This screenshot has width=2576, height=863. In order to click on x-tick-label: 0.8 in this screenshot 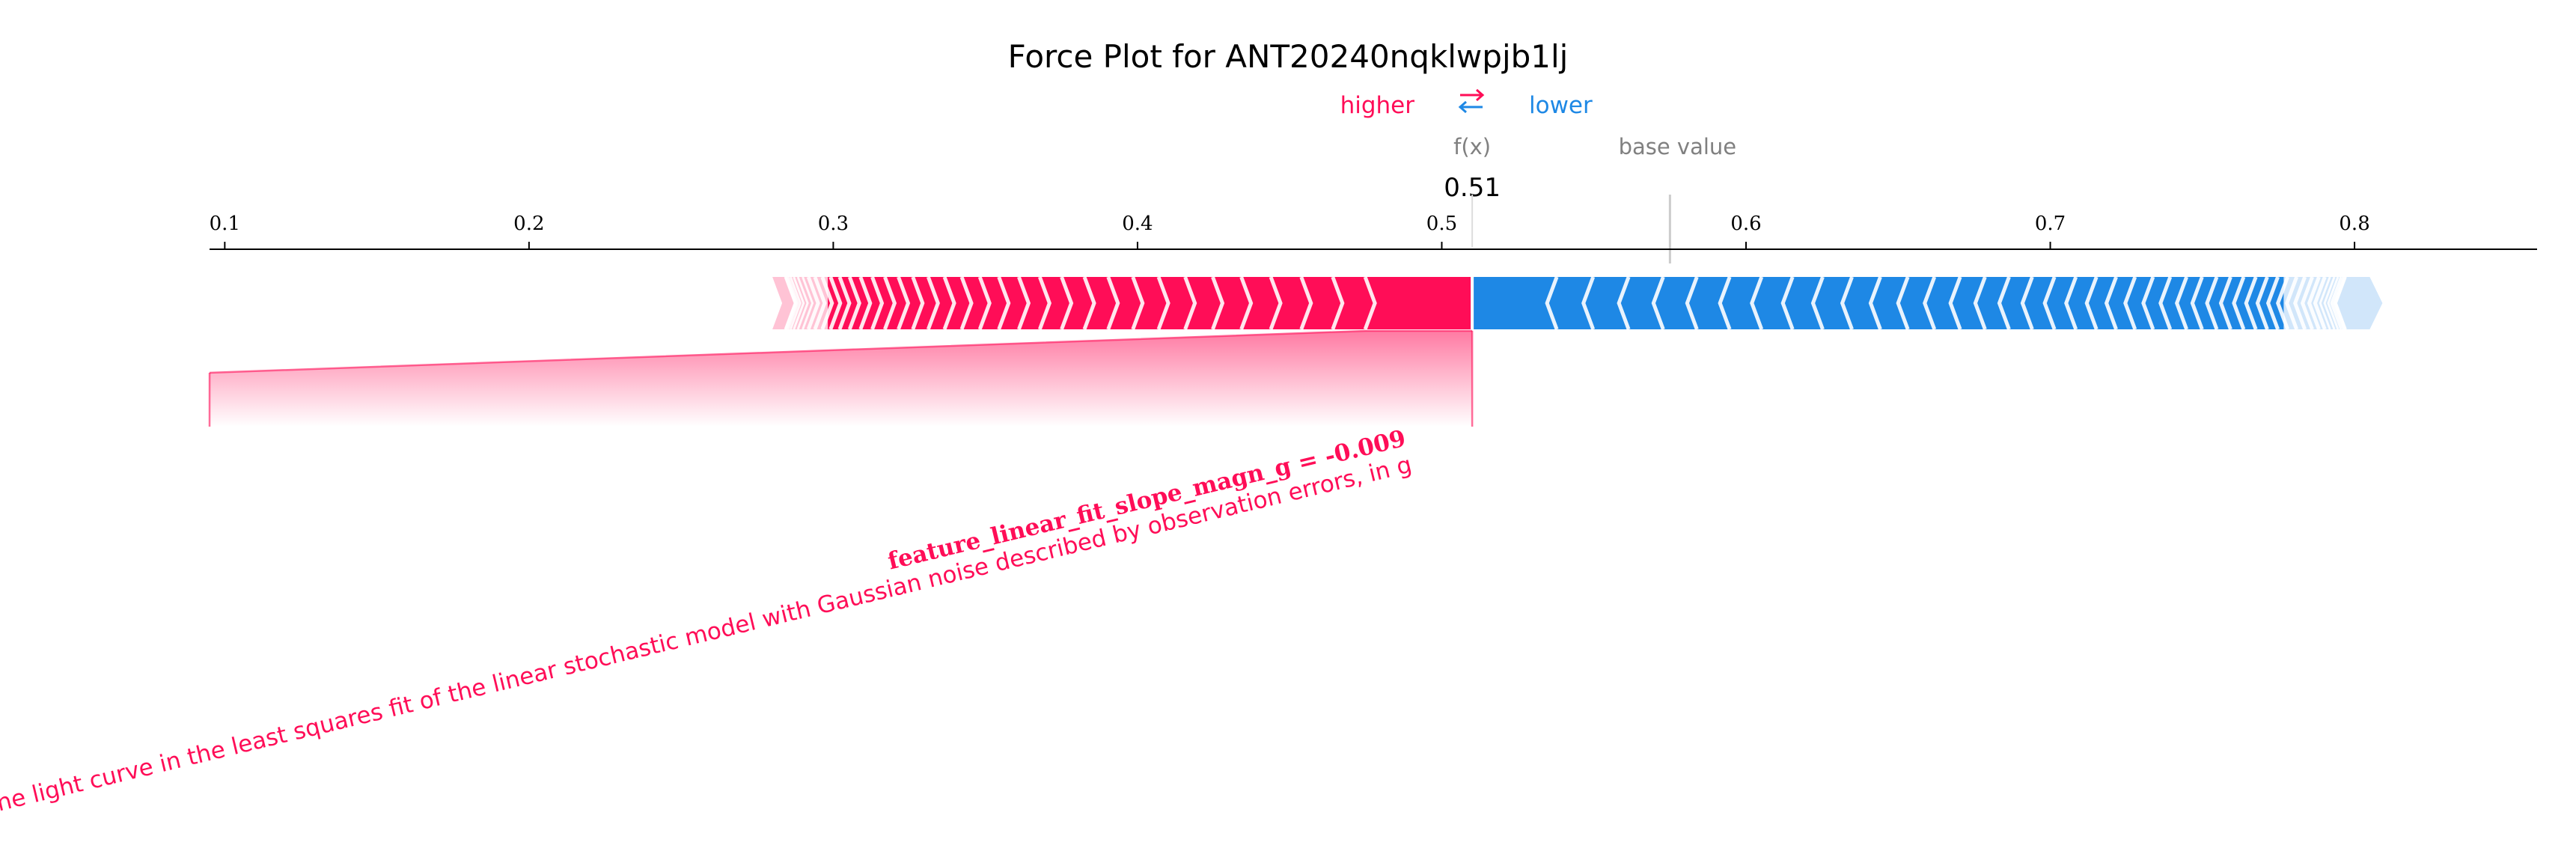, I will do `click(2354, 224)`.